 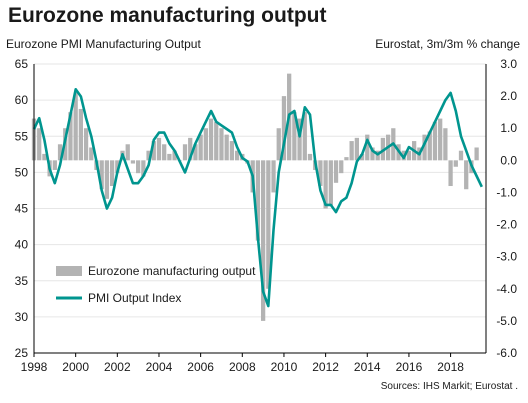 What do you see at coordinates (447, 44) in the screenshot?
I see `right-axis-label: Eurostat, 3m/3m % change` at bounding box center [447, 44].